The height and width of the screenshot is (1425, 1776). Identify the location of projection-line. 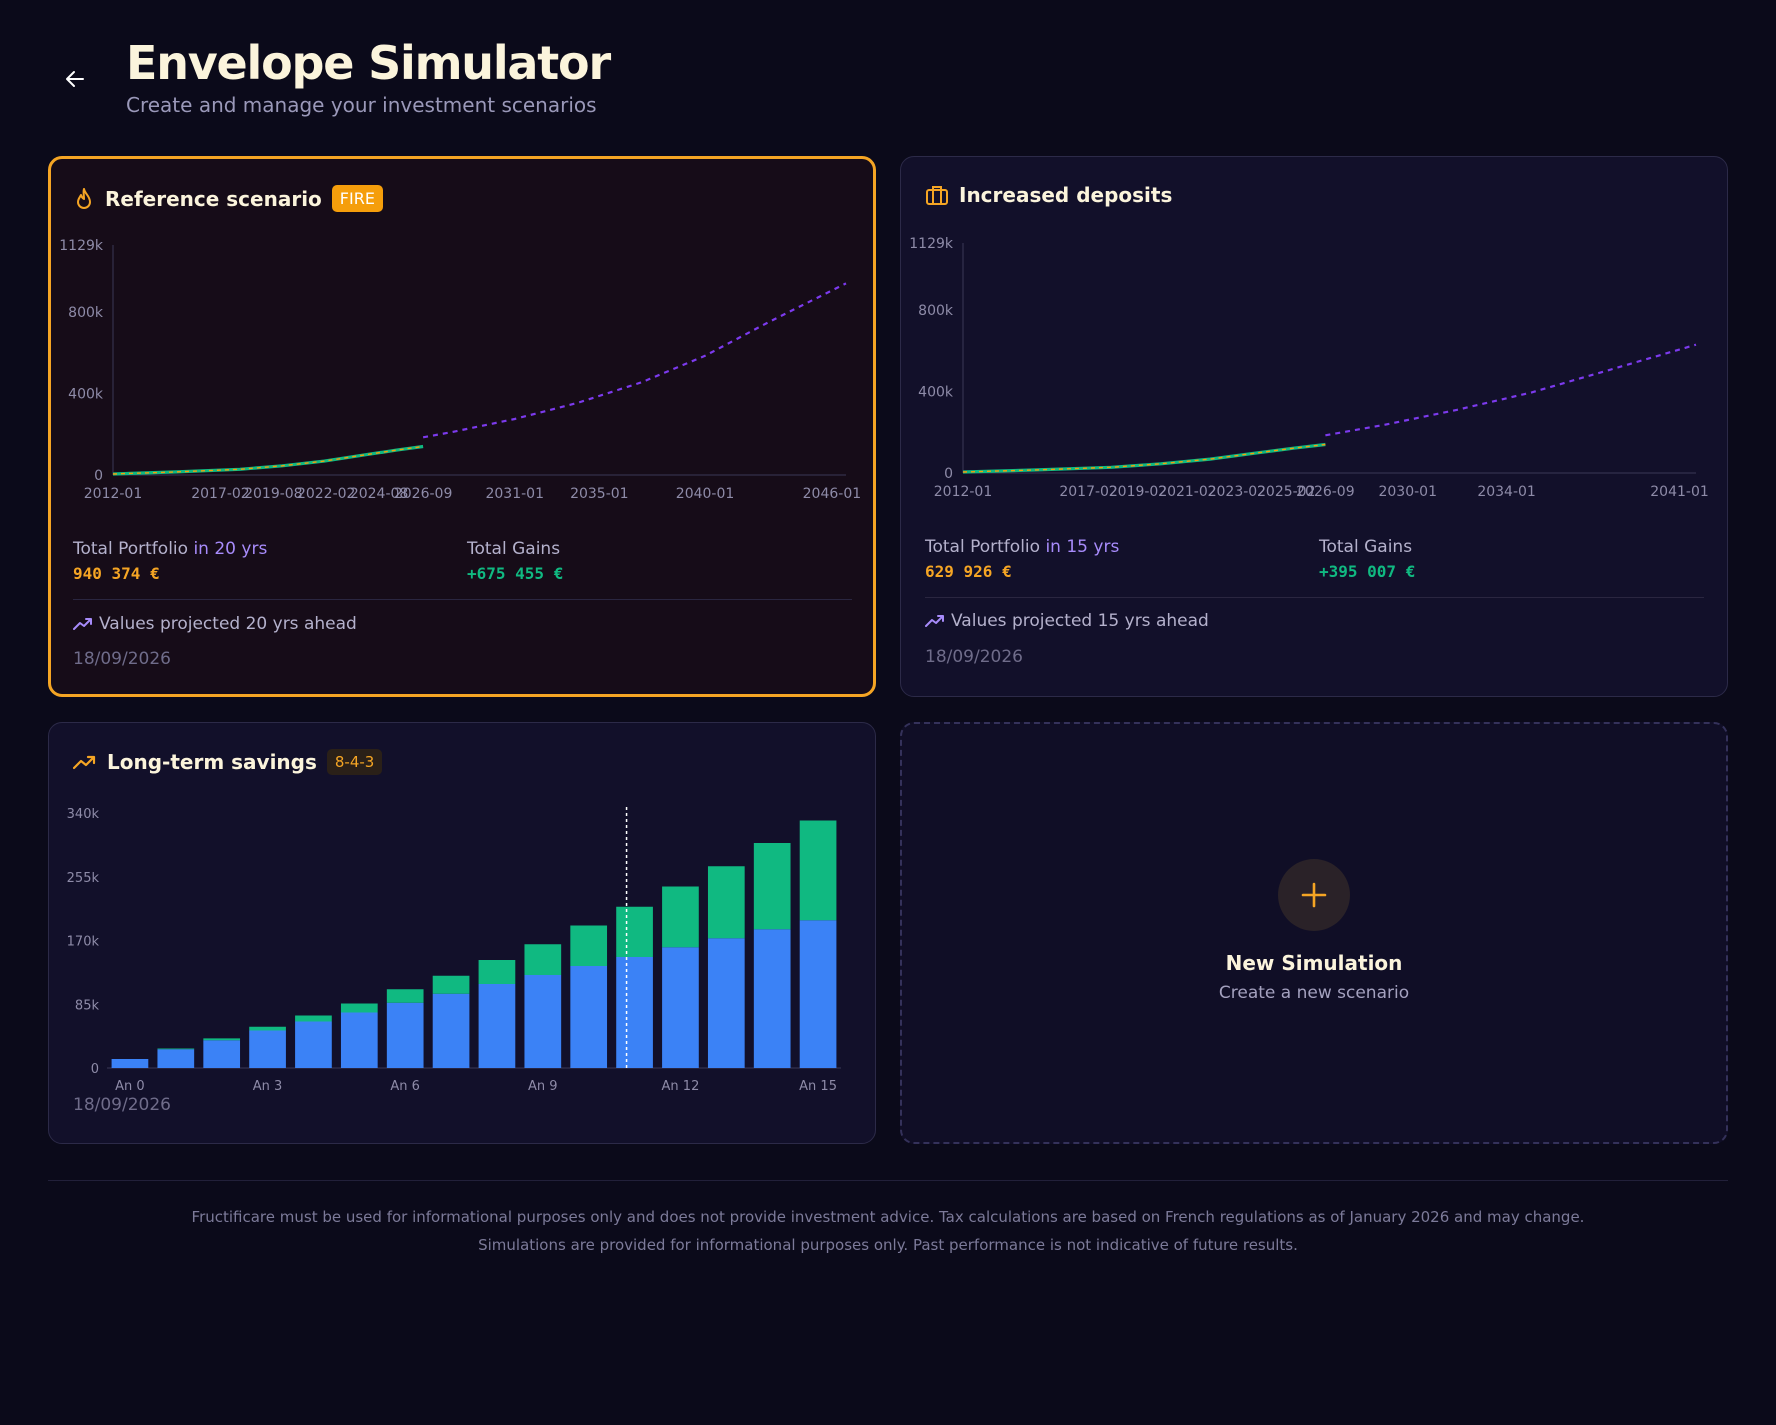
(1511, 390).